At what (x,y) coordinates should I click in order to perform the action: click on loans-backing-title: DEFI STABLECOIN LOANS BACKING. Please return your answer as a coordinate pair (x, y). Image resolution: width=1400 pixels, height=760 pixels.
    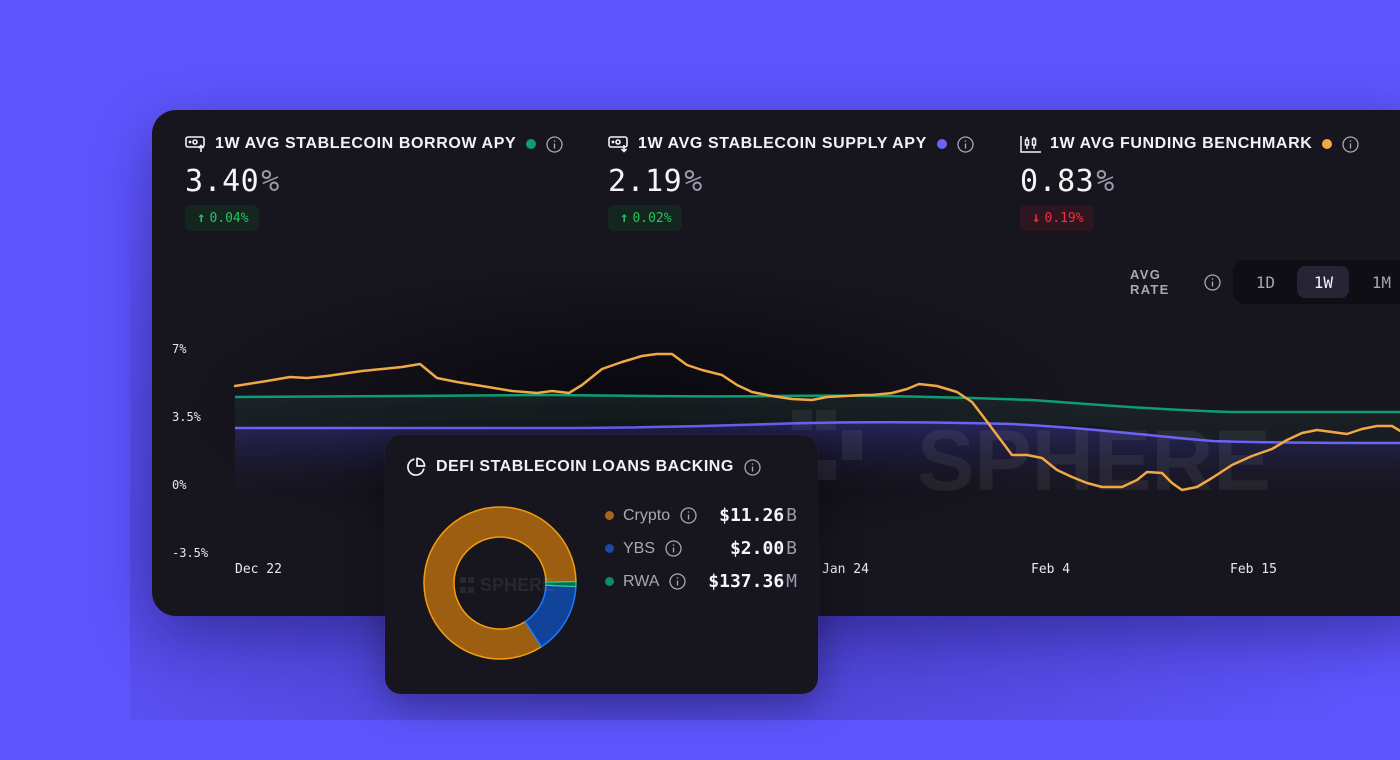
    Looking at the image, I should click on (585, 466).